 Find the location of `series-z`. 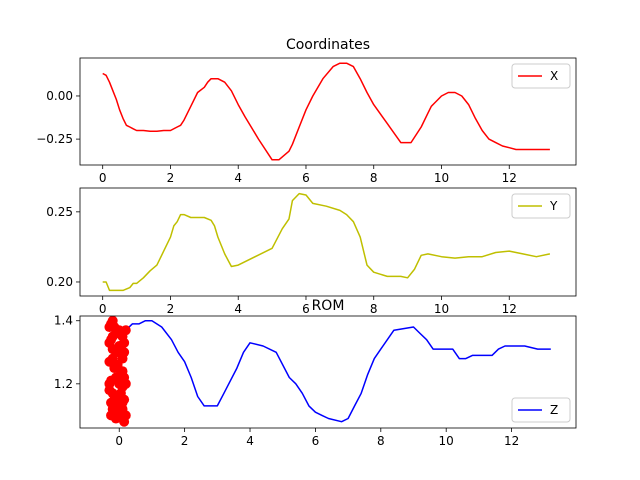

series-z is located at coordinates (334, 371).